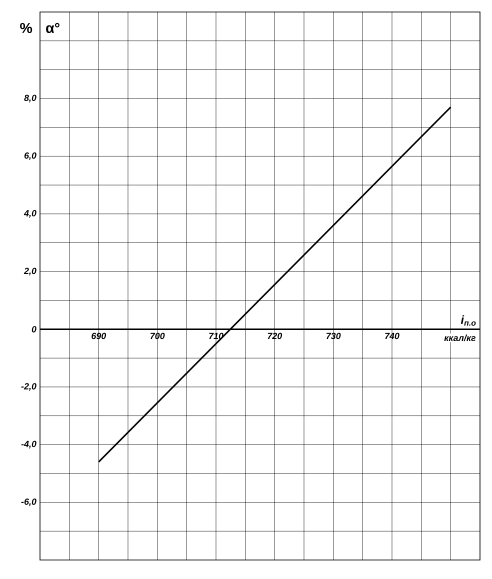 This screenshot has height=579, width=492. I want to click on x-axis-title: i$_{п.о}$, so click(468, 320).